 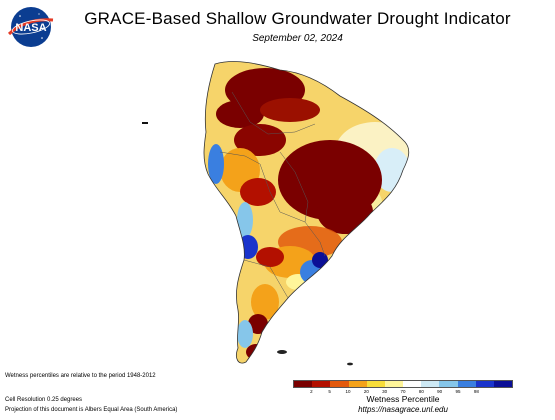 I want to click on legend-tick-label: 95, so click(x=458, y=391).